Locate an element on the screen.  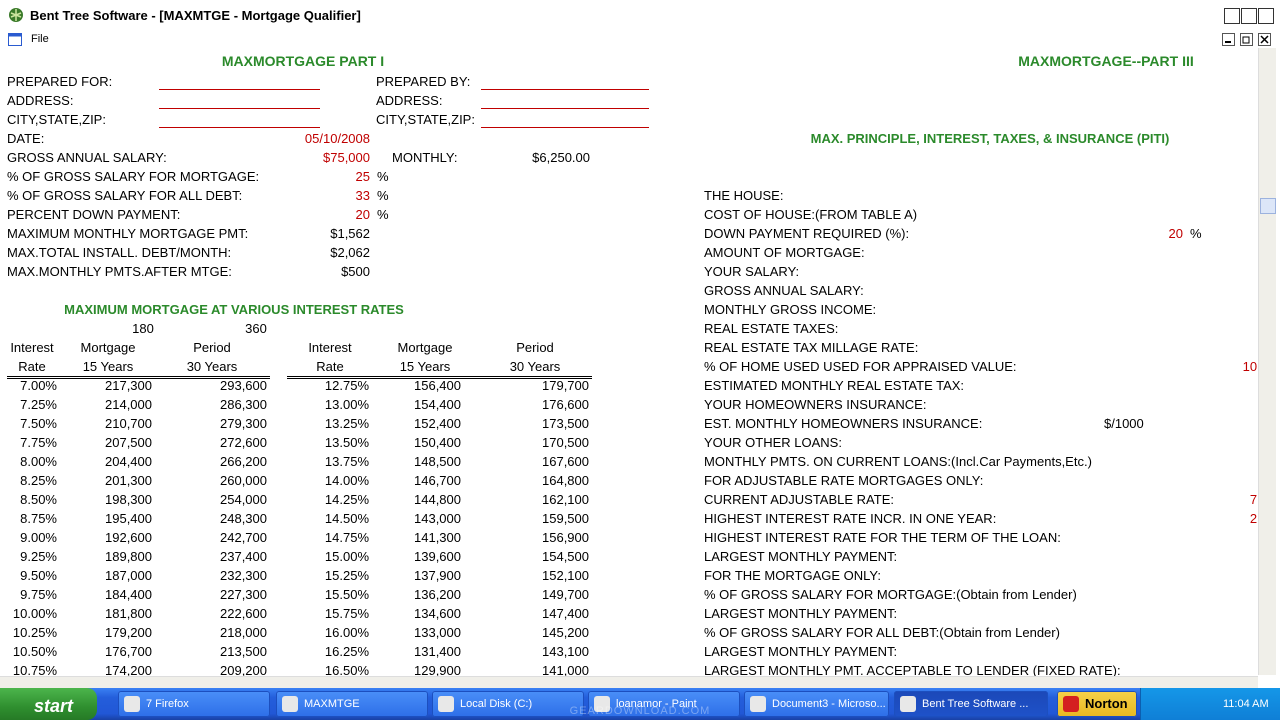
field-value: 2.0 is located at coordinates (1253, 518).